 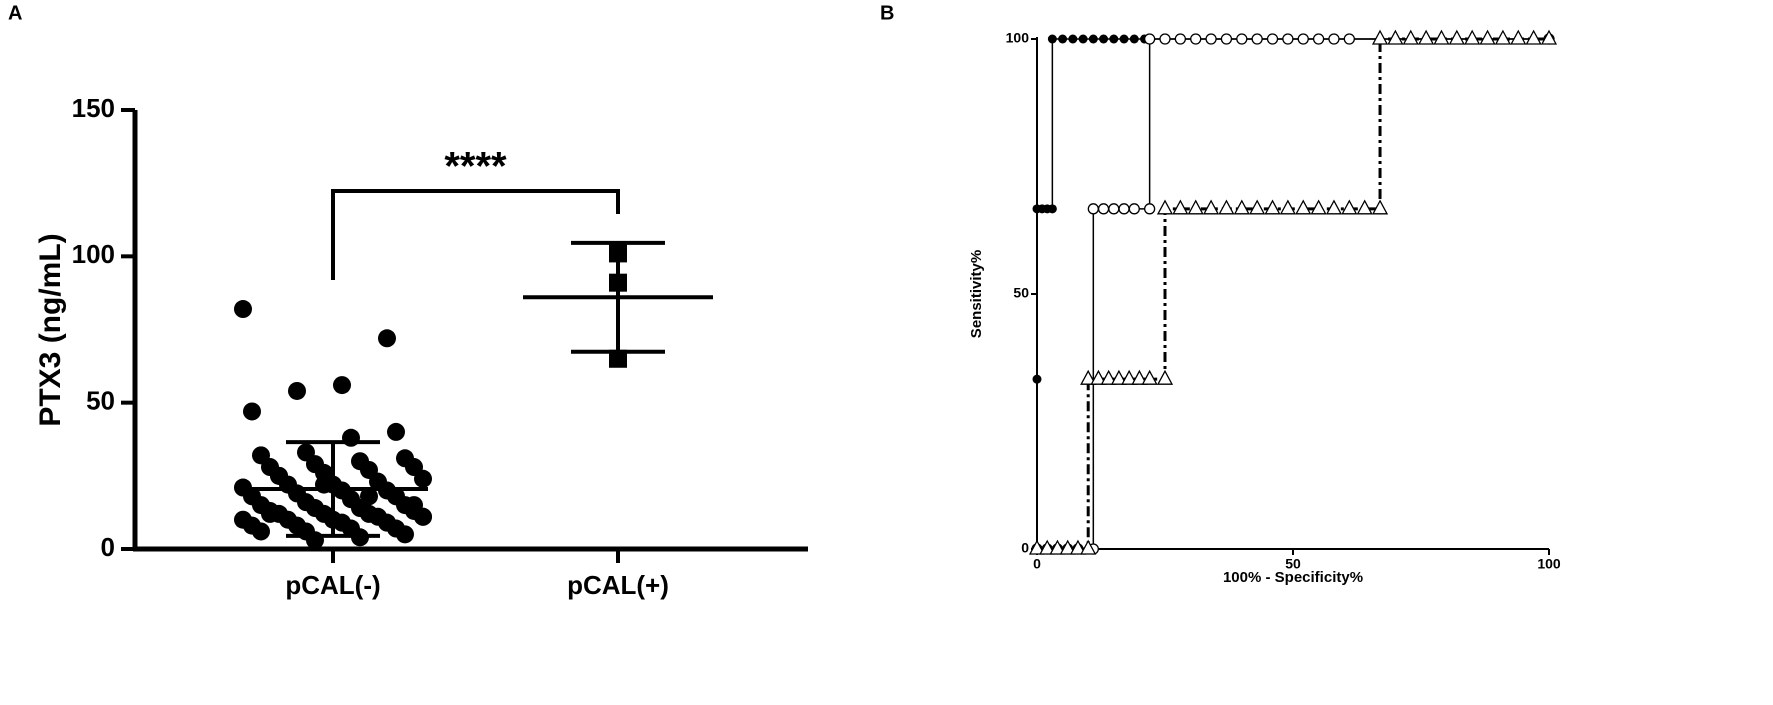 What do you see at coordinates (887, 13) in the screenshot?
I see `panel-label: B` at bounding box center [887, 13].